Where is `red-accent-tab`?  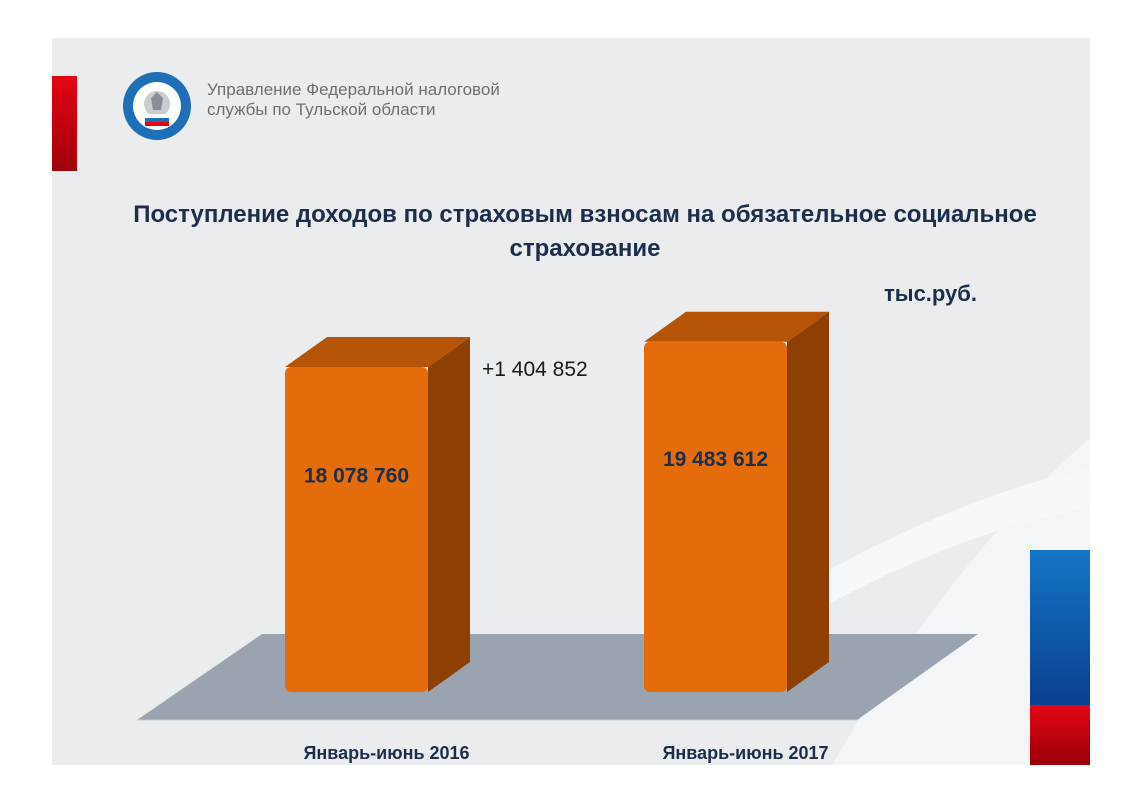 red-accent-tab is located at coordinates (64, 123).